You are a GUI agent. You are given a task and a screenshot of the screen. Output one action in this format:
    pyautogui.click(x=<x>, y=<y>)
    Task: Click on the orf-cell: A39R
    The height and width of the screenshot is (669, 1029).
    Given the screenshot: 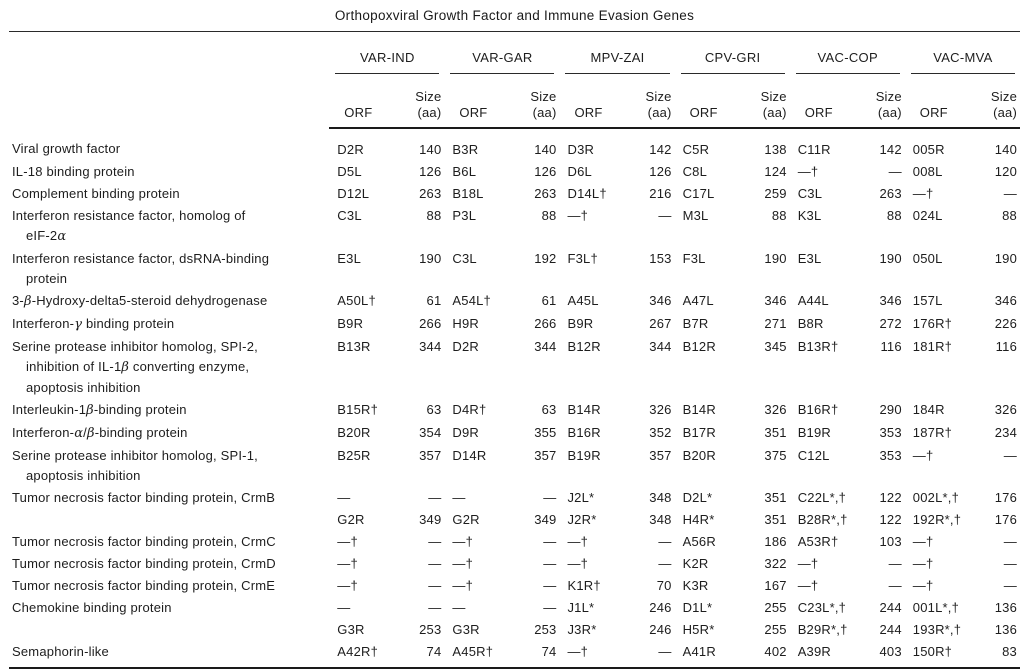 What is the action you would take?
    pyautogui.click(x=814, y=651)
    